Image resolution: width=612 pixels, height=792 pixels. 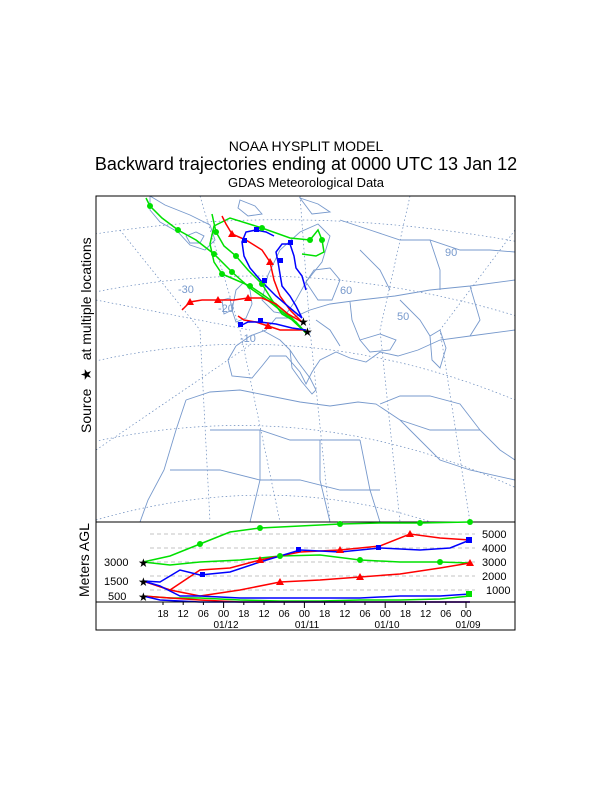 I want to click on trajectory-markers, so click(x=236, y=266).